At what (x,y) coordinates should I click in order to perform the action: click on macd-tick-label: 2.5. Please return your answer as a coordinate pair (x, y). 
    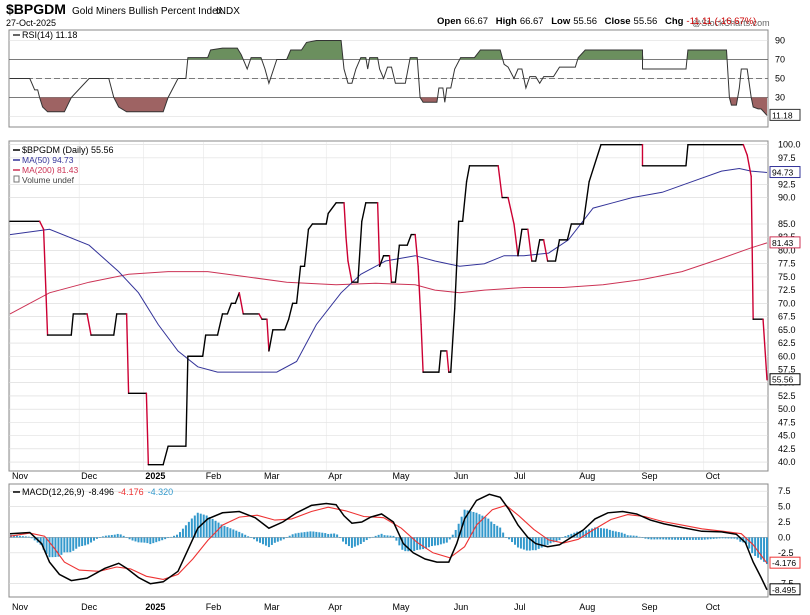
    Looking at the image, I should click on (784, 522).